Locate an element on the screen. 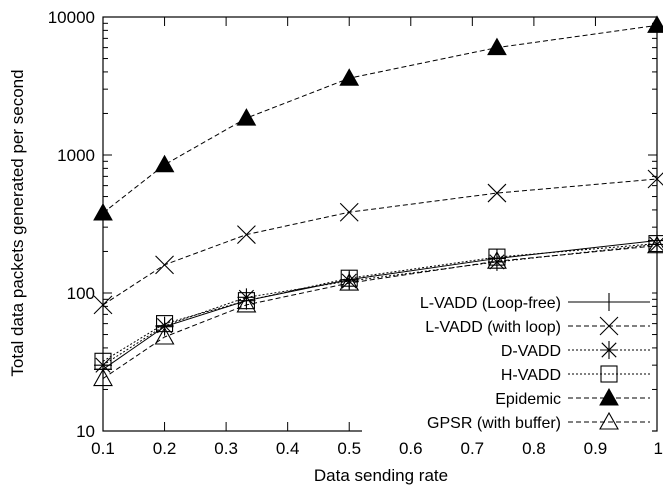 The image size is (663, 491). legend-entry: L-VADD (Loop-free) is located at coordinates (535, 302).